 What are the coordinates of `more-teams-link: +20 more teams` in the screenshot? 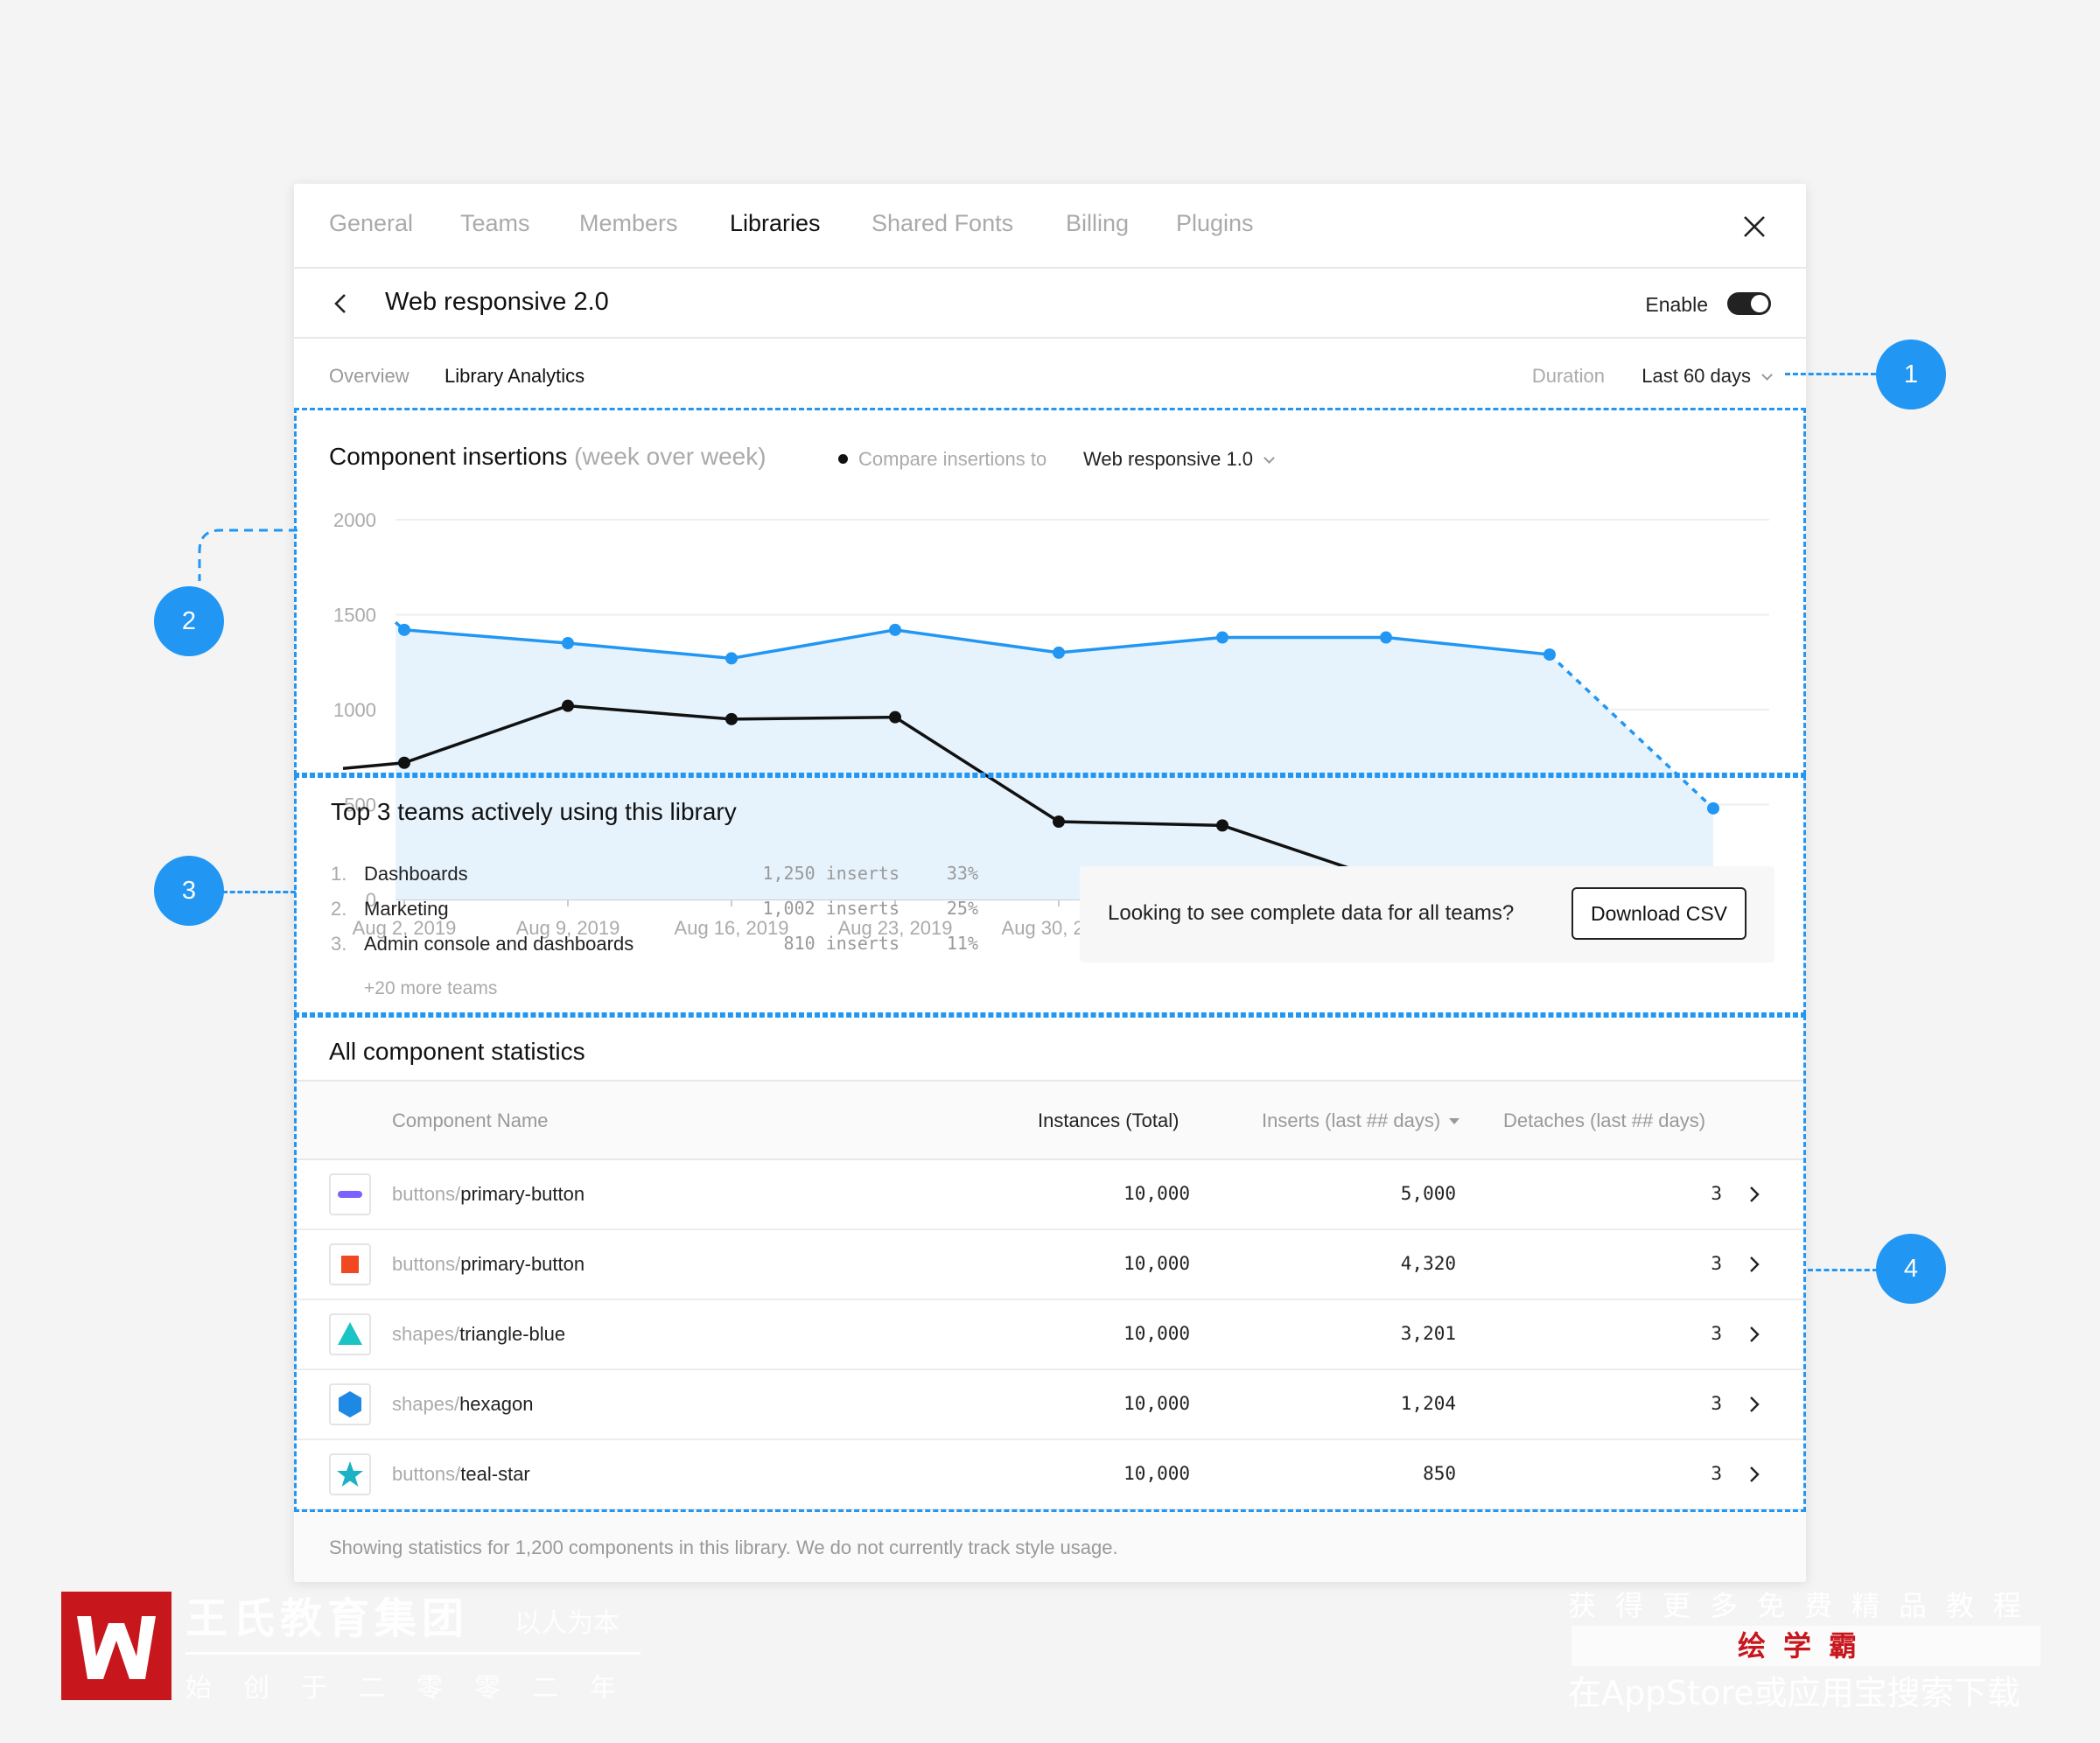 It's located at (431, 988).